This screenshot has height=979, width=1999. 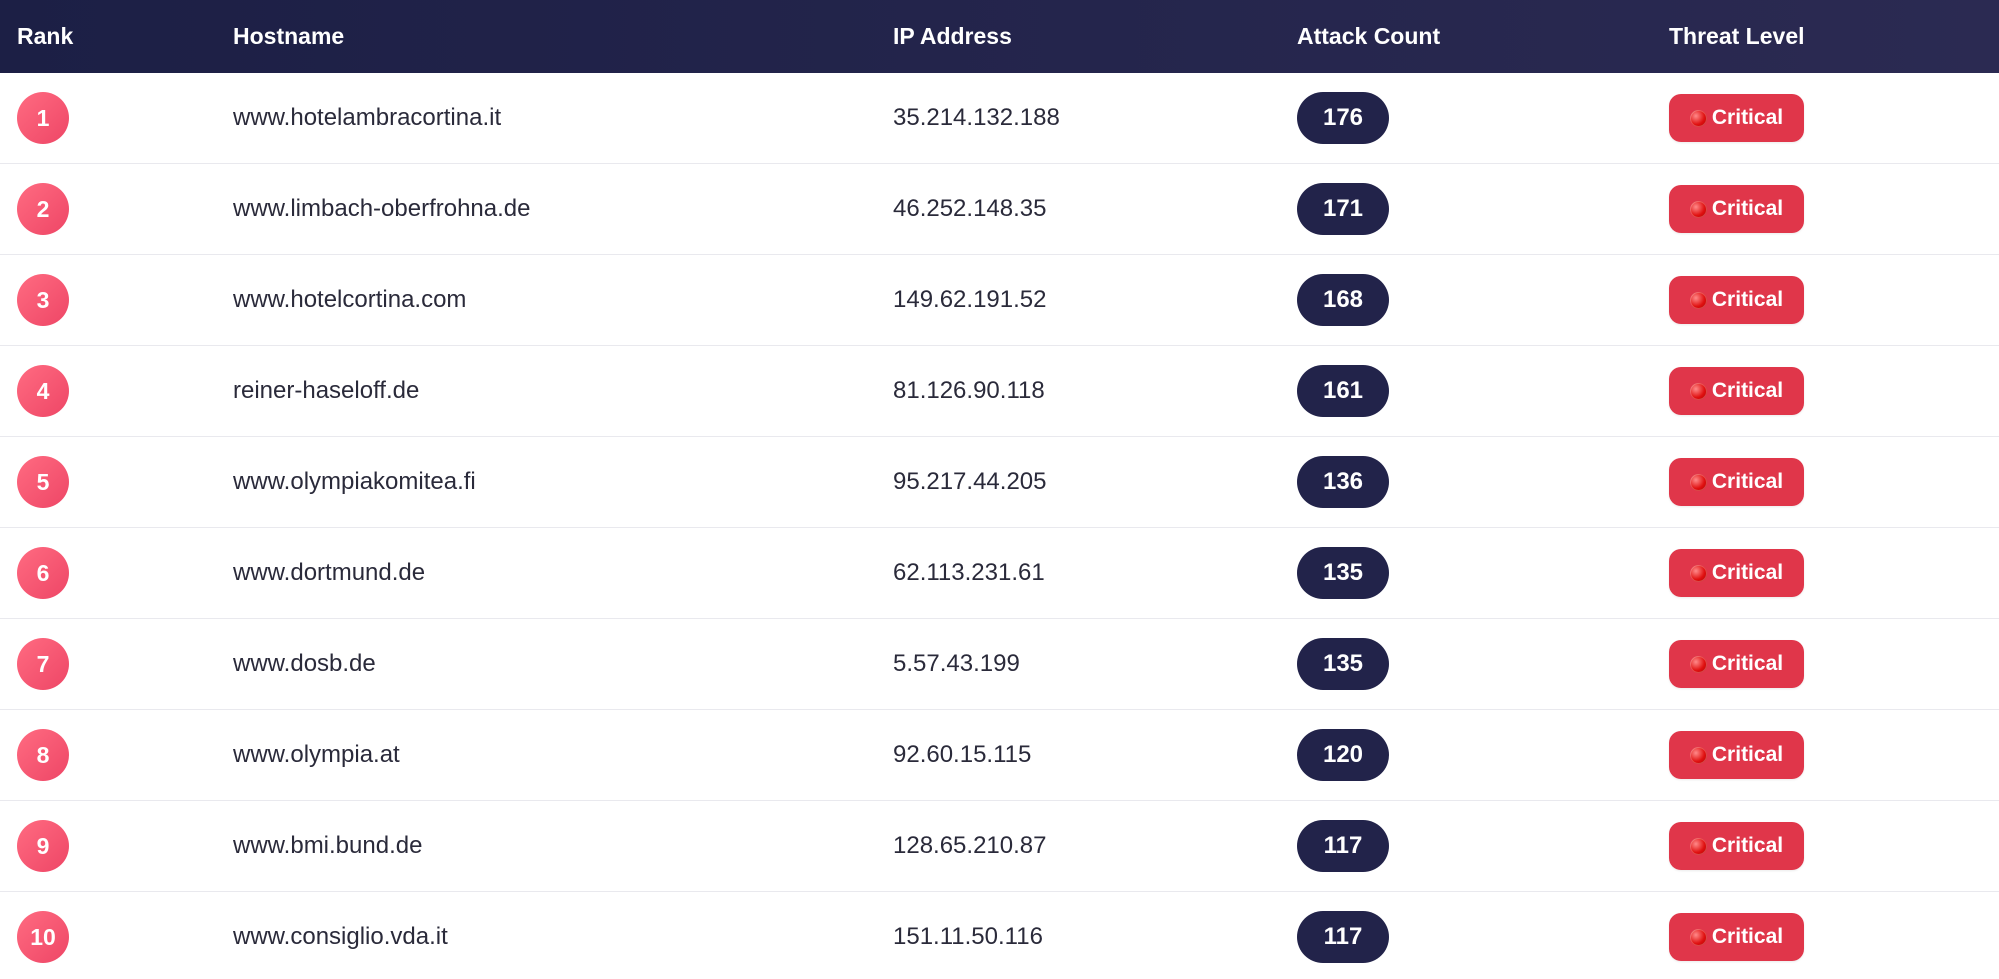 What do you see at coordinates (956, 663) in the screenshot?
I see `ip-address-cell: 5.57.43.199` at bounding box center [956, 663].